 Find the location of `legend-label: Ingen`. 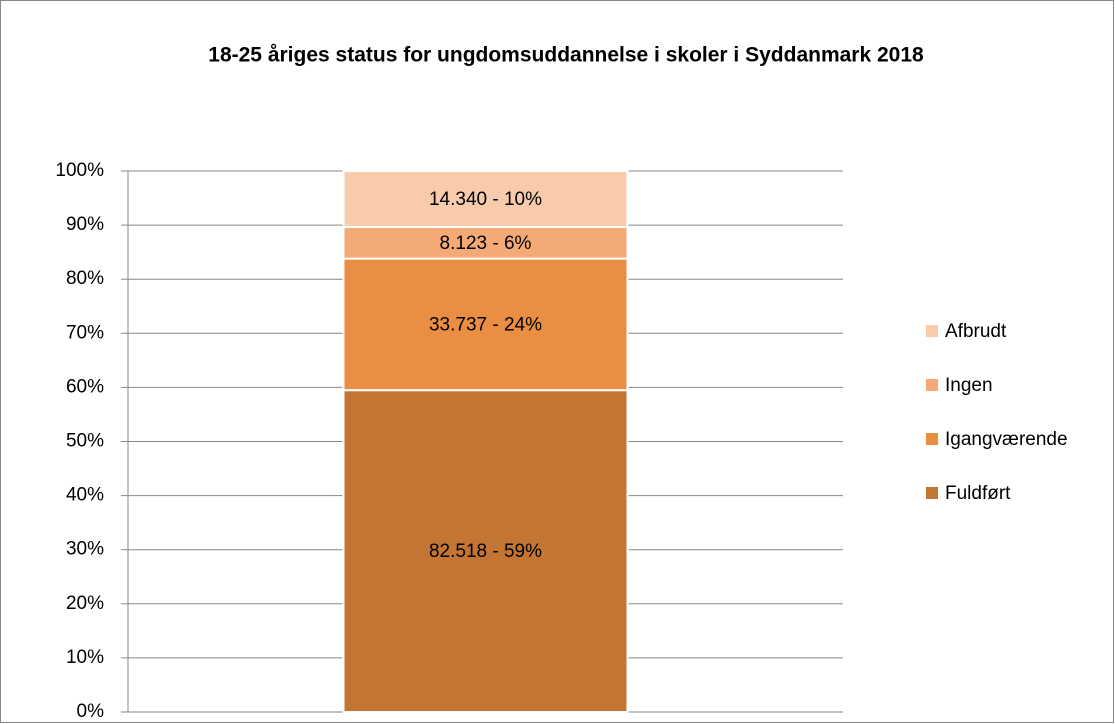

legend-label: Ingen is located at coordinates (969, 385).